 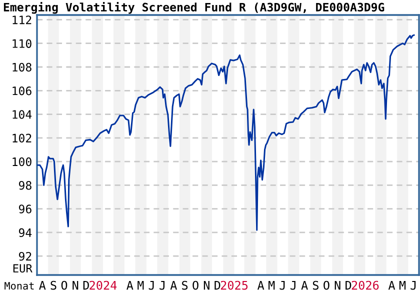 I want to click on y-axis-title: EUR, so click(x=22, y=268).